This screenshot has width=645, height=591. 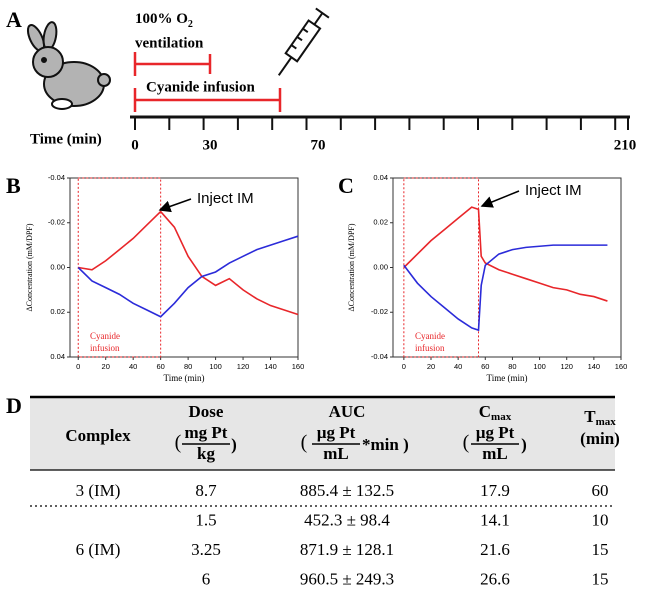 What do you see at coordinates (501, 417) in the screenshot?
I see `header-cmax-sub: max` at bounding box center [501, 417].